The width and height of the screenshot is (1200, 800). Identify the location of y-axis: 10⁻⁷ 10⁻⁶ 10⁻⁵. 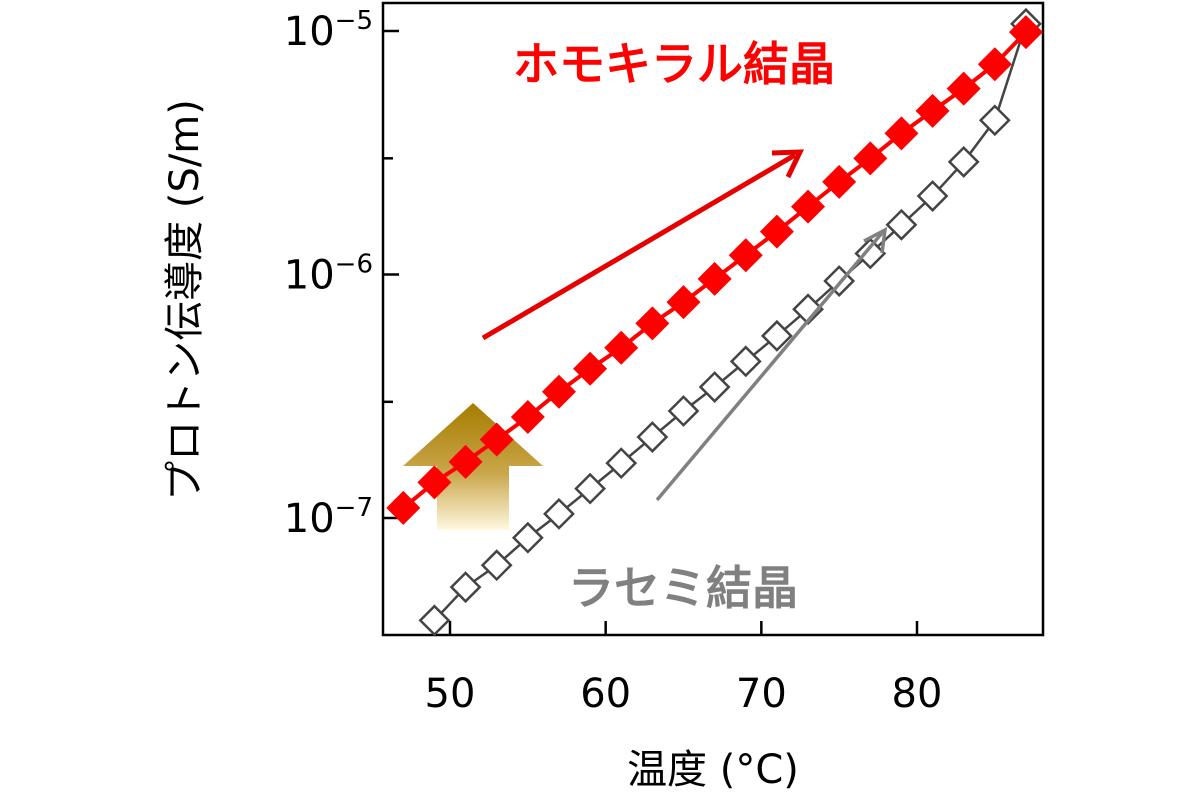
(341, 274).